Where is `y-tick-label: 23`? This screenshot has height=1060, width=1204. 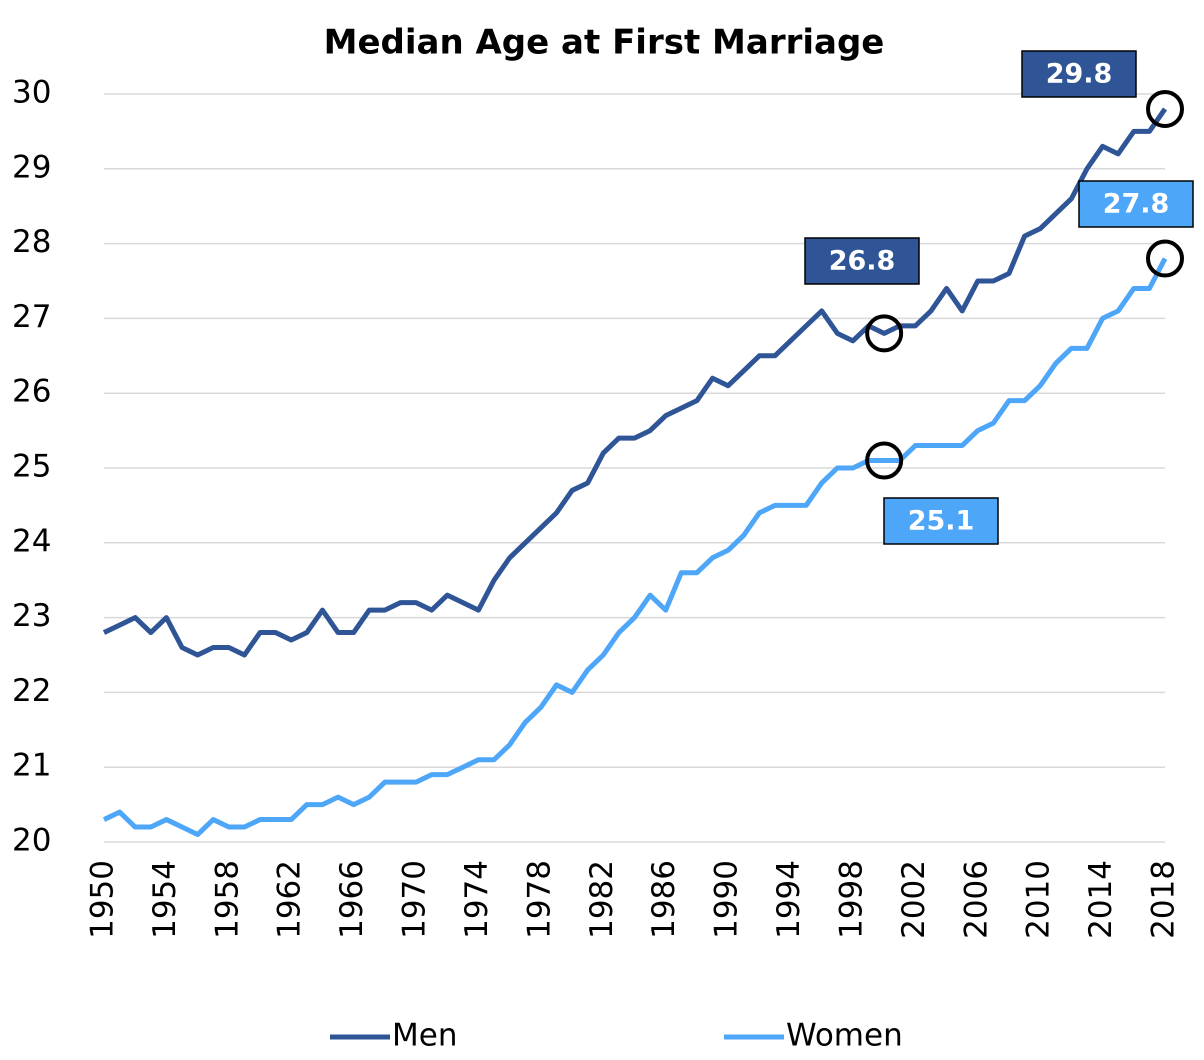 y-tick-label: 23 is located at coordinates (31, 616).